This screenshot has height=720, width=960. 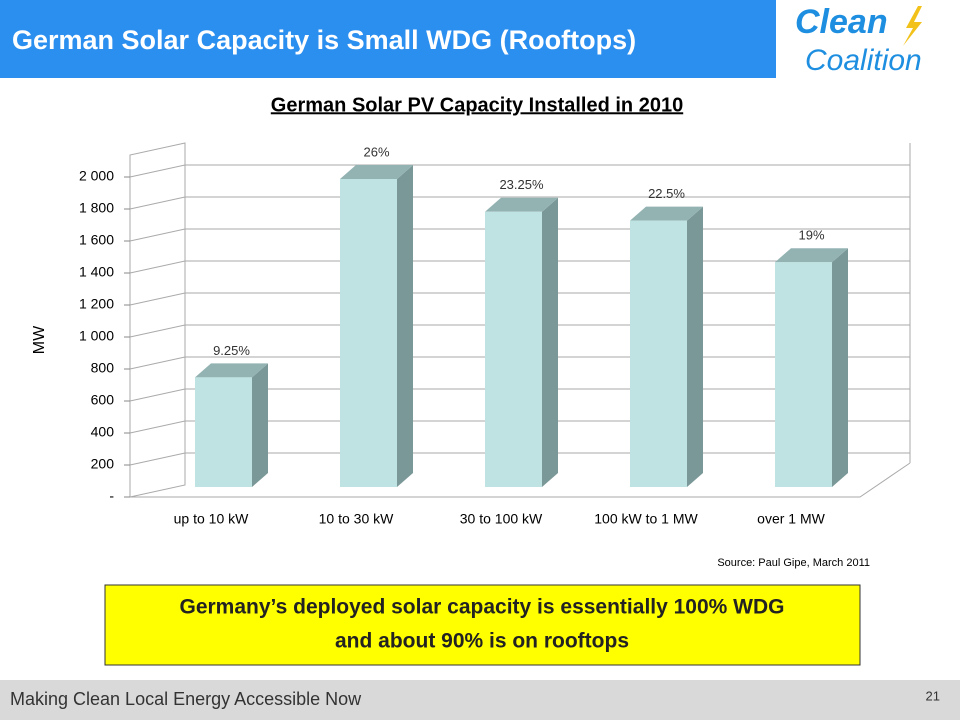 What do you see at coordinates (646, 519) in the screenshot?
I see `x-tick-label: 100 kW to 1 MW` at bounding box center [646, 519].